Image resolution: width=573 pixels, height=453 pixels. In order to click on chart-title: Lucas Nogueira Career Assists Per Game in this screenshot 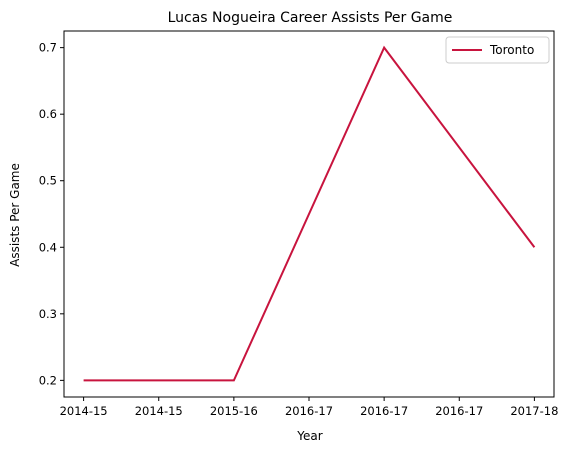, I will do `click(310, 18)`.